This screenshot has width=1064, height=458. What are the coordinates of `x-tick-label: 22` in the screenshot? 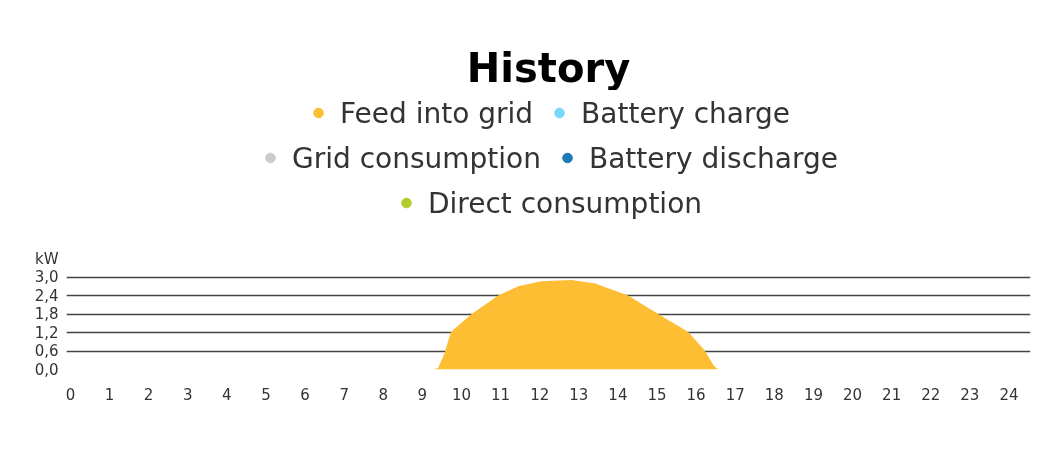 It's located at (931, 394).